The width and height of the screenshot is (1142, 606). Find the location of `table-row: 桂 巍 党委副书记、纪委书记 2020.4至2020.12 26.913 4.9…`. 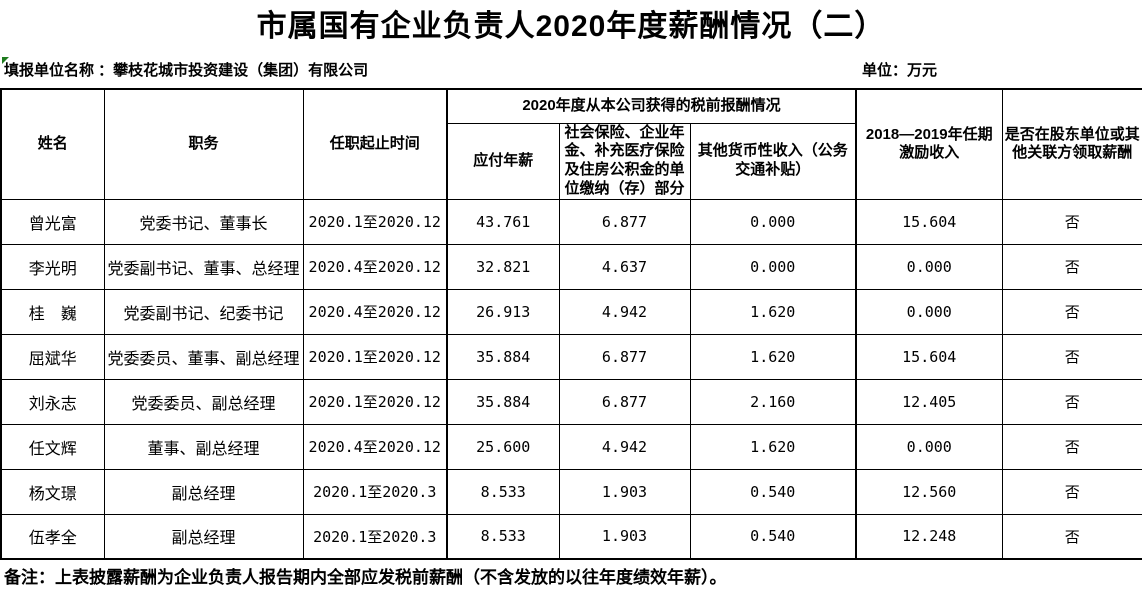

table-row: 桂 巍 党委副书记、纪委书记 2020.4至2020.12 26.913 4.9… is located at coordinates (571, 311).